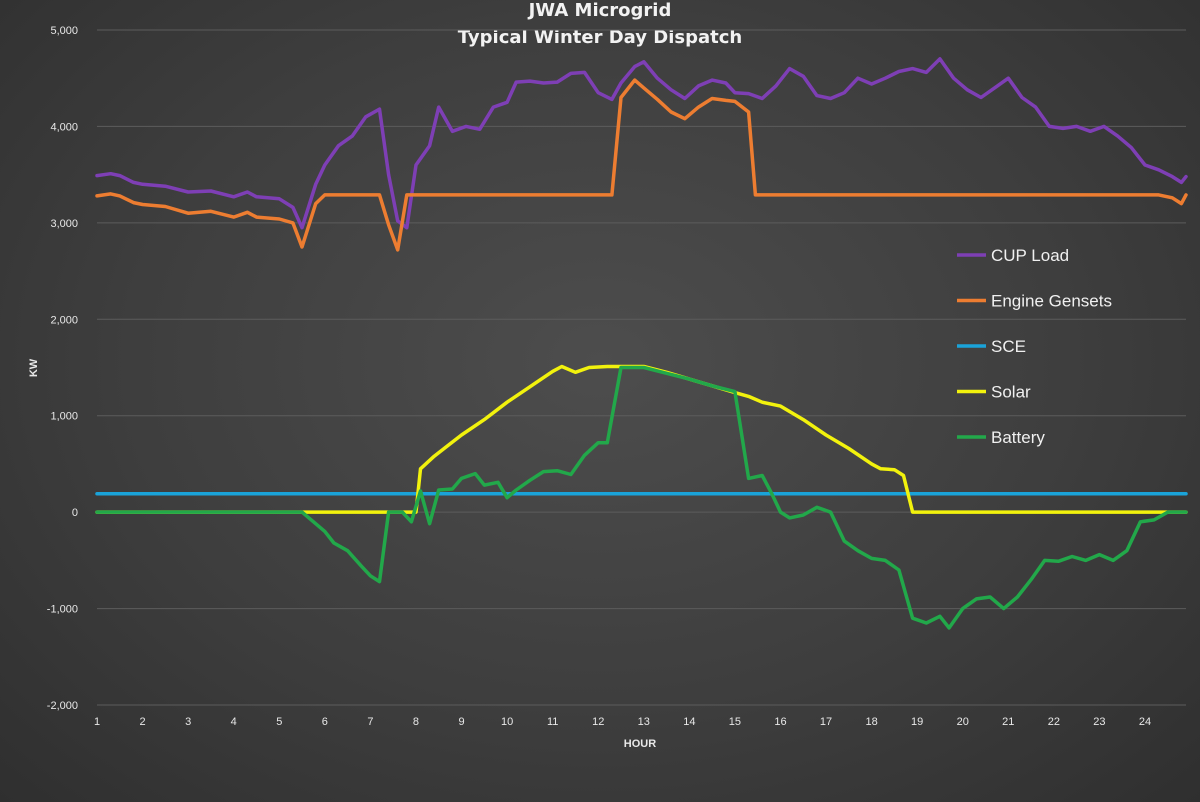 This screenshot has height=802, width=1200. I want to click on y-tick-label: 2,000, so click(64, 320).